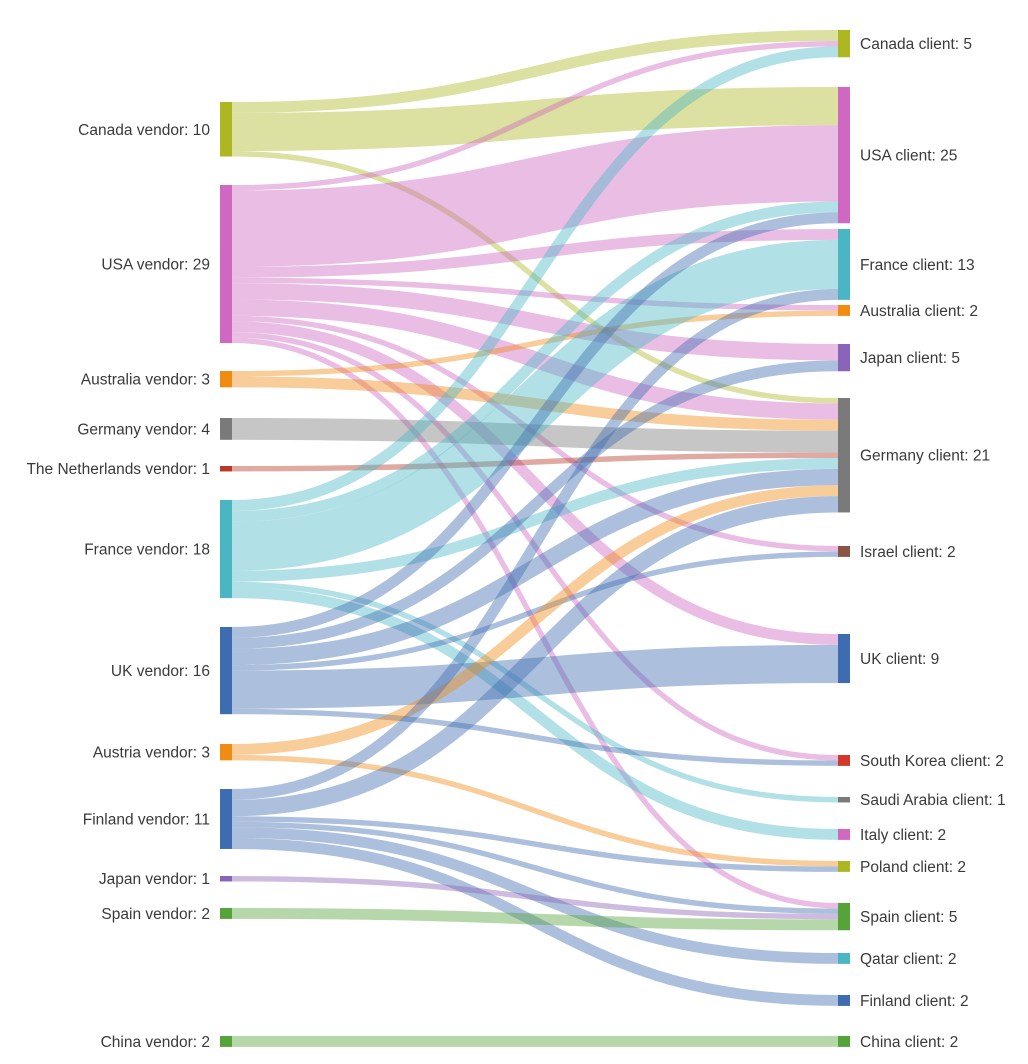 The image size is (1028, 1064). What do you see at coordinates (908, 959) in the screenshot?
I see `qatar-client-label: Qatar client: 2` at bounding box center [908, 959].